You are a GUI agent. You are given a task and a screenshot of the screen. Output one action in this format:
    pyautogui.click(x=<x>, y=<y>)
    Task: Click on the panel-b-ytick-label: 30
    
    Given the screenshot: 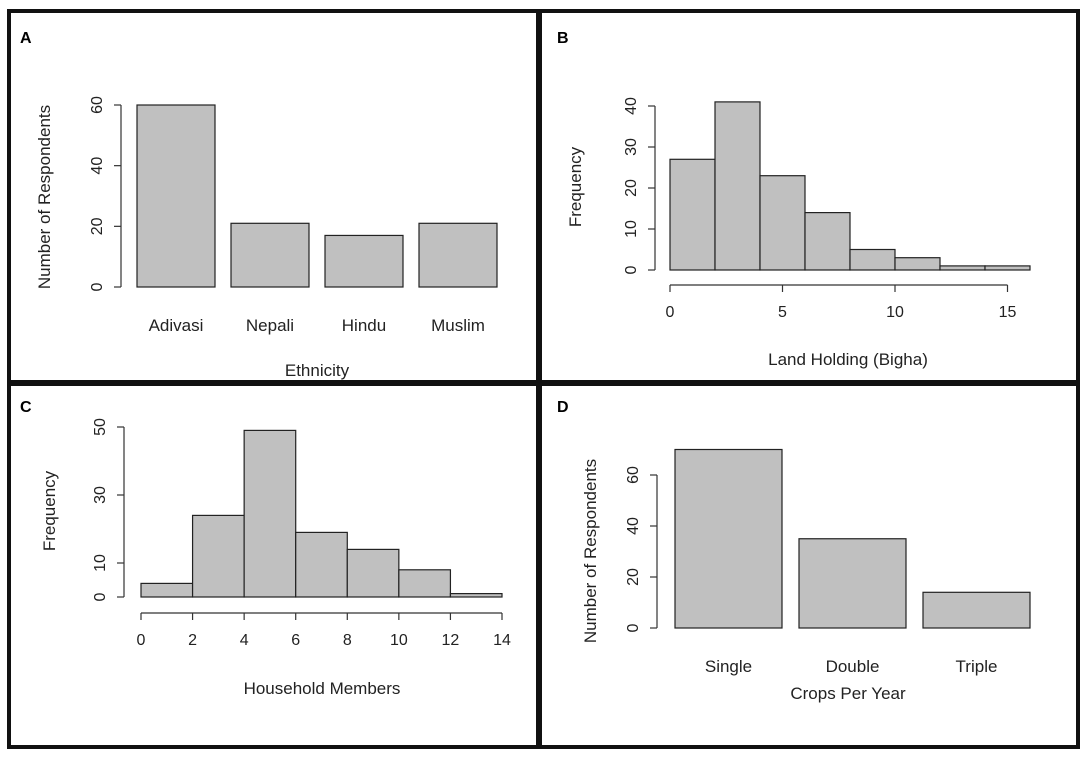 What is the action you would take?
    pyautogui.click(x=631, y=147)
    